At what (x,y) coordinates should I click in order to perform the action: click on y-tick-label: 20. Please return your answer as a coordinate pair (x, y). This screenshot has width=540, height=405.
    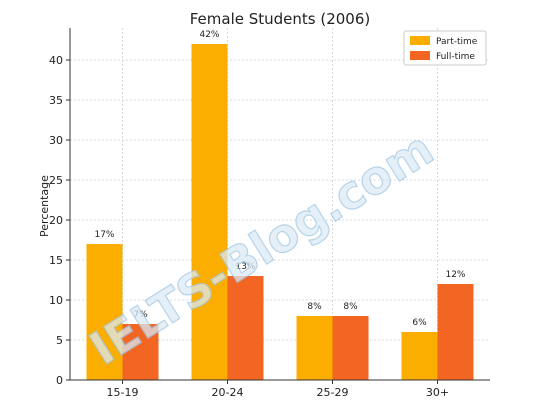
    Looking at the image, I should click on (56, 220).